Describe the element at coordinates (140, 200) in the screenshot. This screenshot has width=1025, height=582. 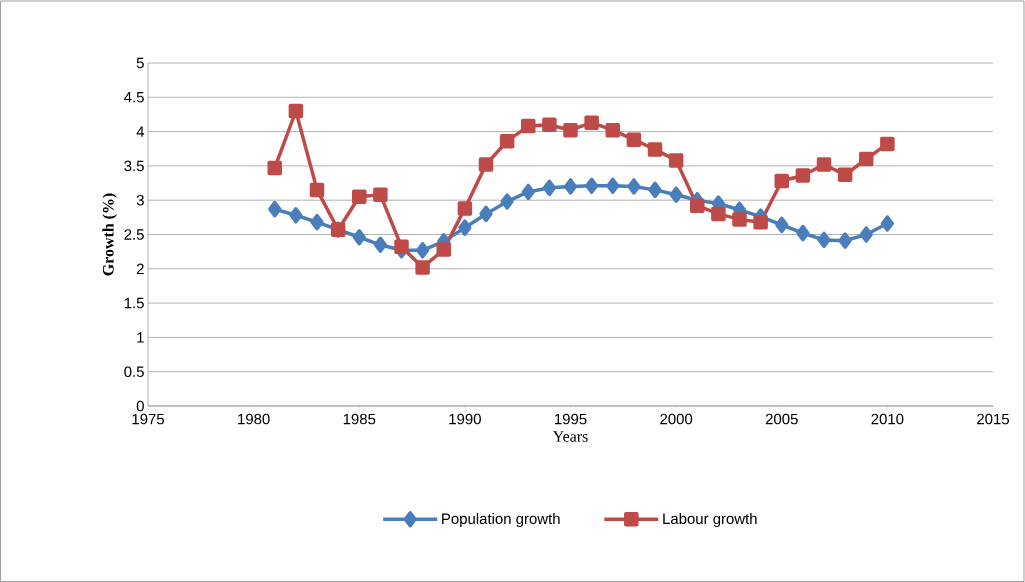
I see `y-tick-label: 3` at that location.